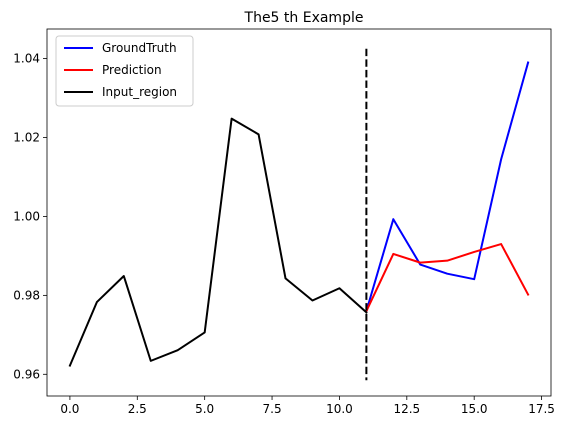 The height and width of the screenshot is (433, 562). Describe the element at coordinates (139, 92) in the screenshot. I see `legend-label: Input_region` at that location.